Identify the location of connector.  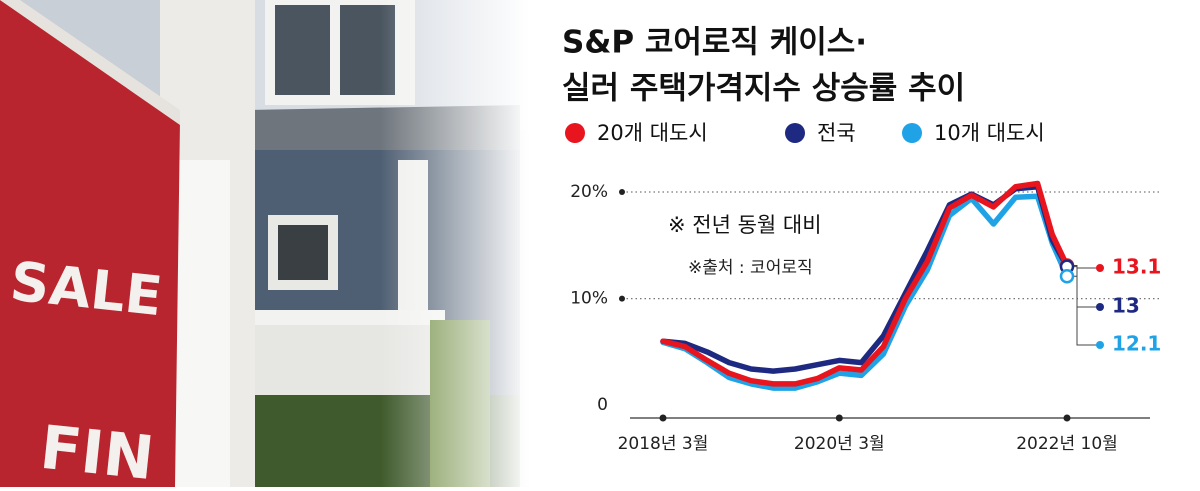
(1083, 310).